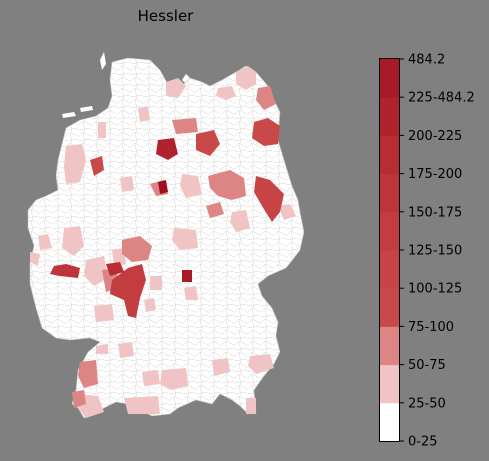 This screenshot has height=461, width=489. Describe the element at coordinates (435, 251) in the screenshot. I see `legend-tick-label: 125-150` at that location.